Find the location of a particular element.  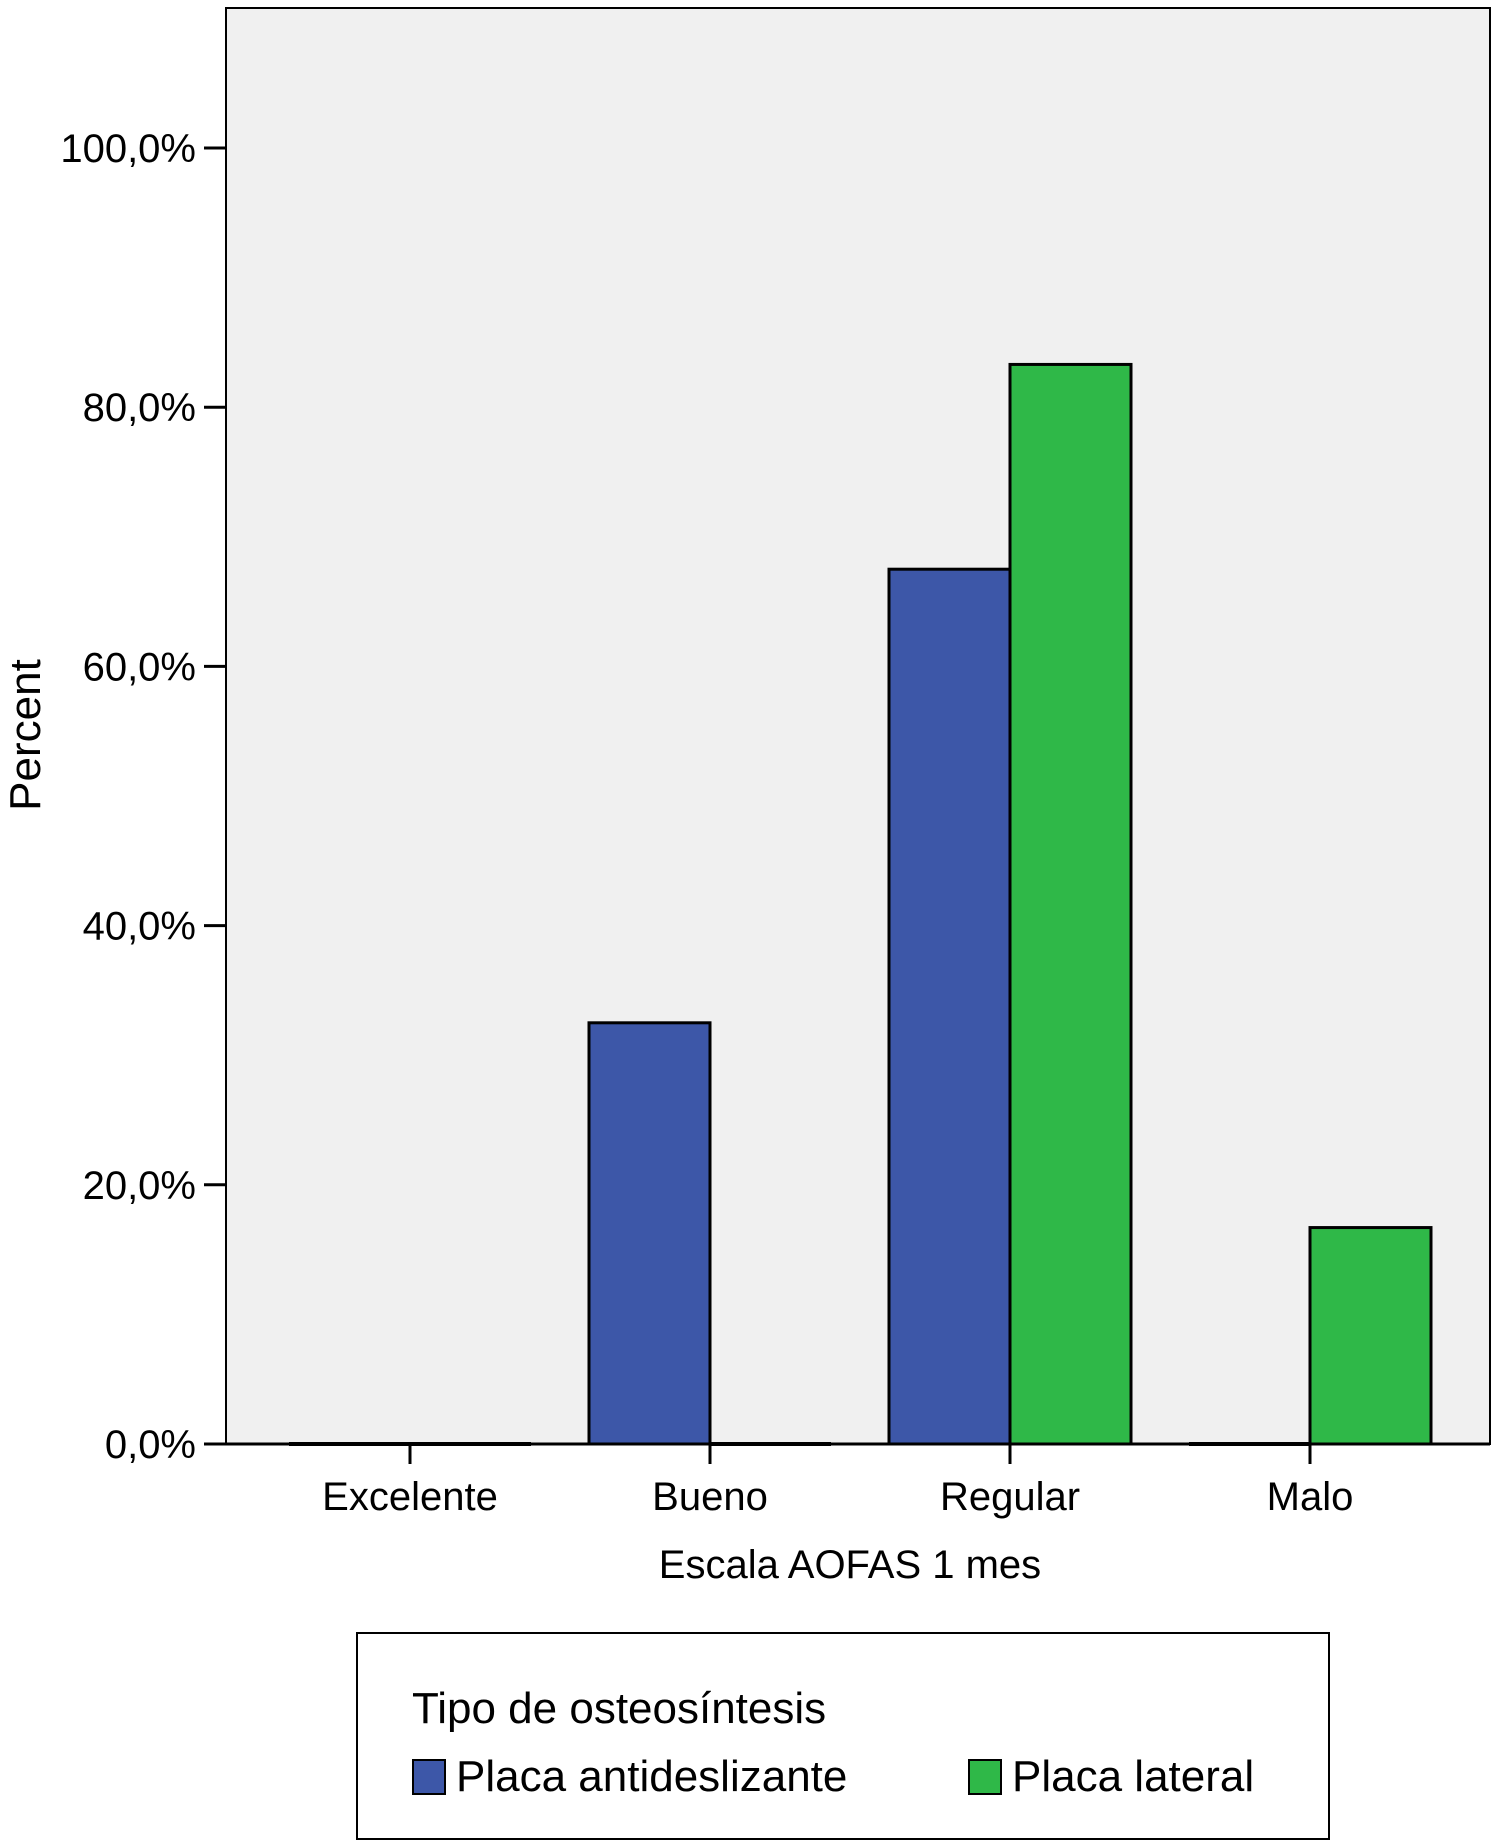

bar-placa-lateral-malo is located at coordinates (1370, 1336).